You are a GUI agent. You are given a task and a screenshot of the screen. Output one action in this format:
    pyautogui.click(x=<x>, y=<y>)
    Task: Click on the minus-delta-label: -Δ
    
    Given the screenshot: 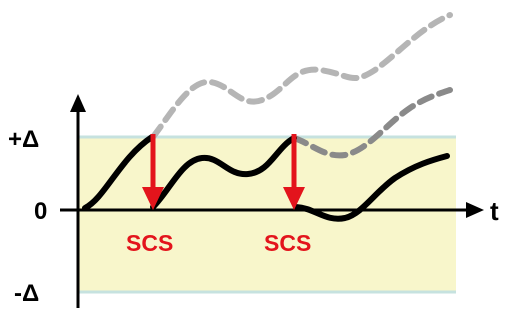 What is the action you would take?
    pyautogui.click(x=26, y=293)
    